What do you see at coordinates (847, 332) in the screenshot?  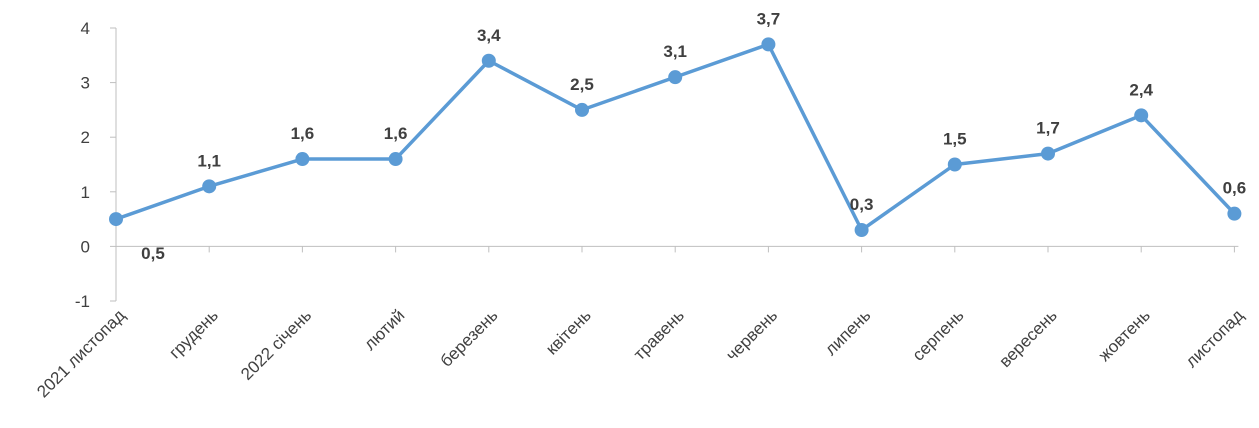 I see `x-tick-label: липень` at bounding box center [847, 332].